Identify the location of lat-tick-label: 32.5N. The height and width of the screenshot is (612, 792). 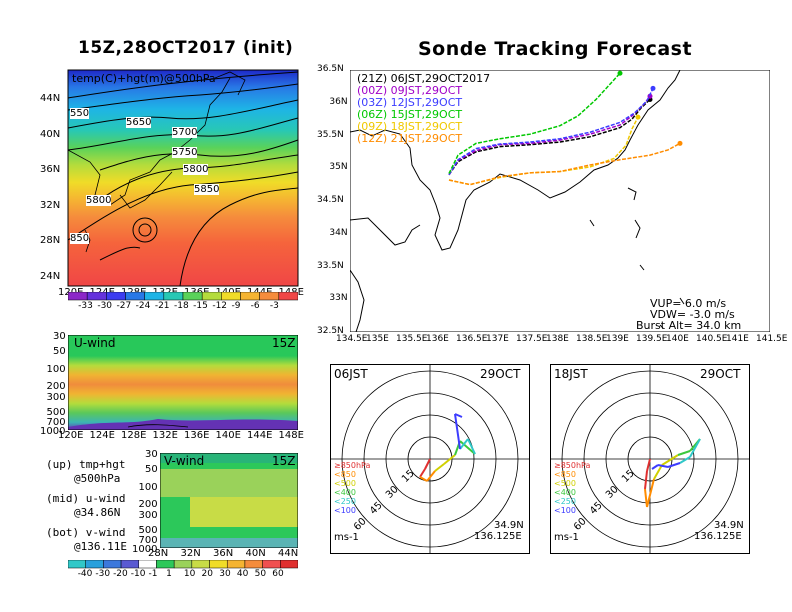
(330, 331).